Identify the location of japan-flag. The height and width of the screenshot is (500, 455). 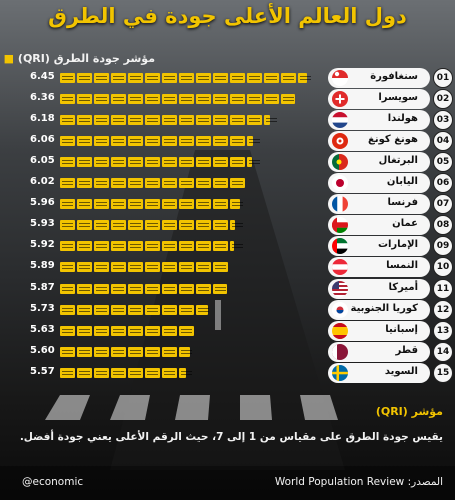
(340, 183).